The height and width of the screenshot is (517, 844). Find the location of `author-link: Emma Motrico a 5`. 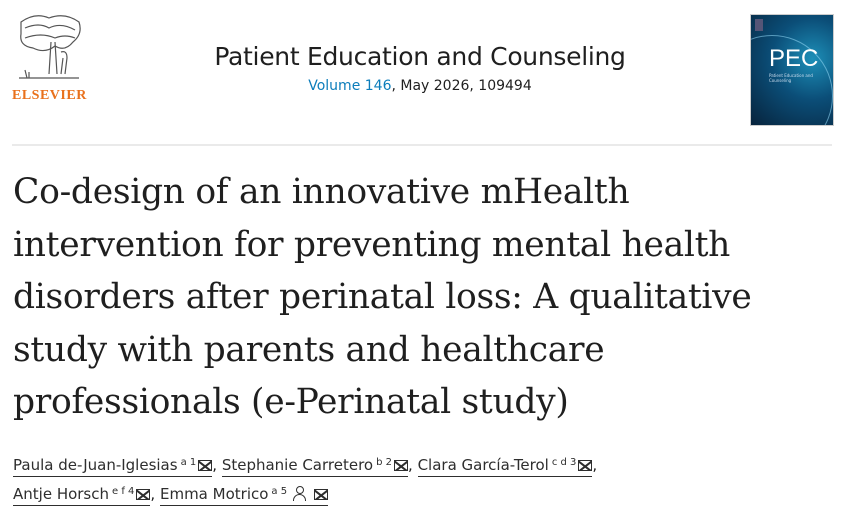

author-link: Emma Motrico a 5 is located at coordinates (244, 493).